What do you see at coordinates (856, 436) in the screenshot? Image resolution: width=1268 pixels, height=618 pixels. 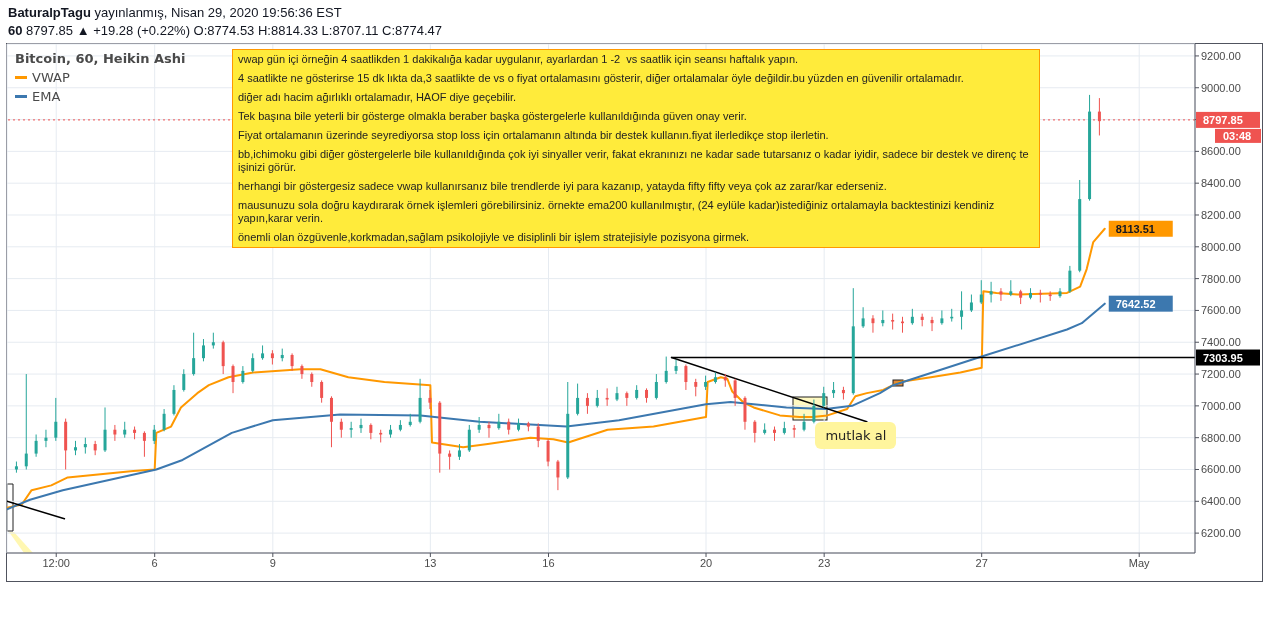 I see `annotation: mutlak al` at bounding box center [856, 436].